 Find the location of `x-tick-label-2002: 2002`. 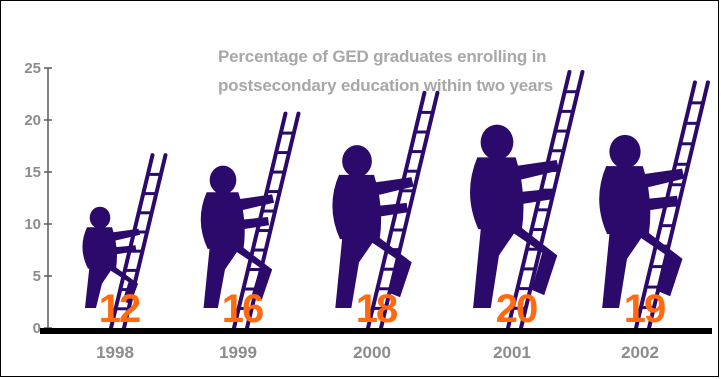

x-tick-label-2002: 2002 is located at coordinates (640, 352).